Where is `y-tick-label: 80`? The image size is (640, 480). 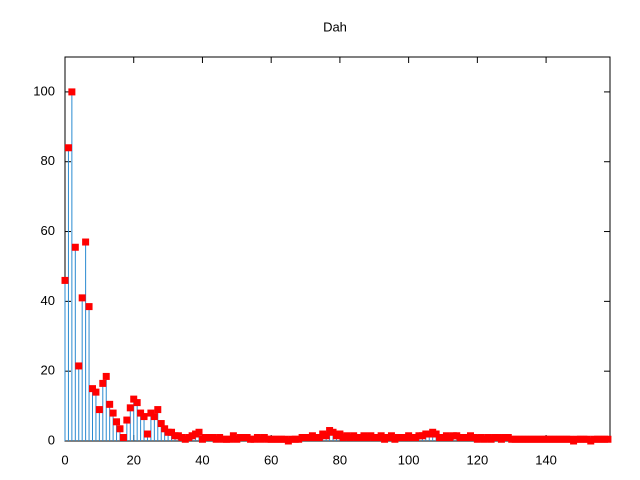 y-tick-label: 80 is located at coordinates (48, 160).